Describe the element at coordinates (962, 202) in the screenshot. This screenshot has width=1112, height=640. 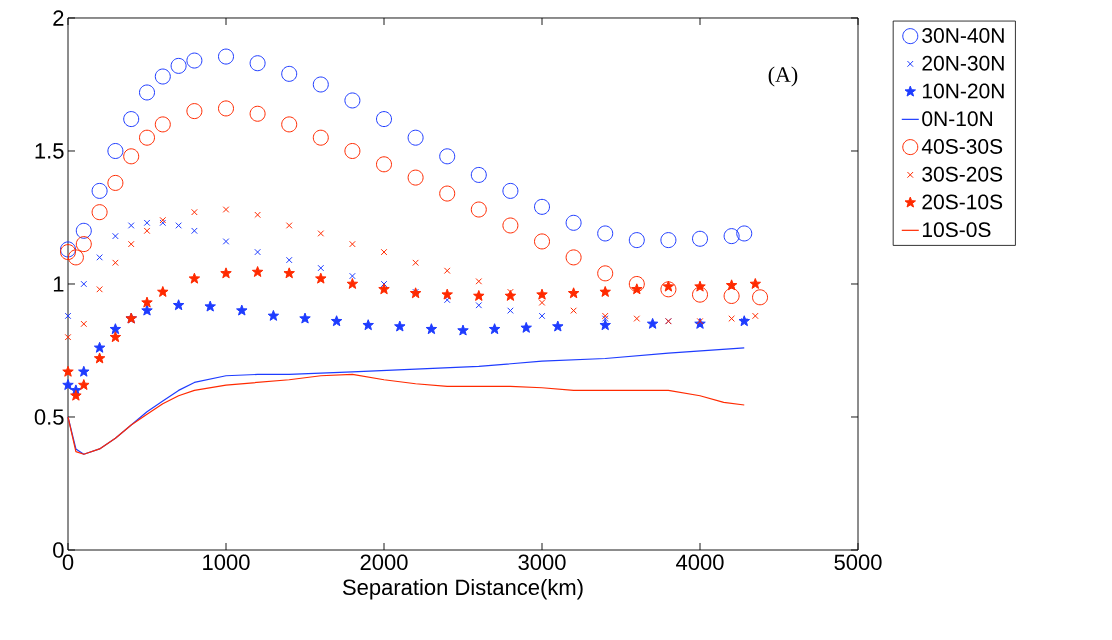
I see `legend-label: 20S-10S` at that location.